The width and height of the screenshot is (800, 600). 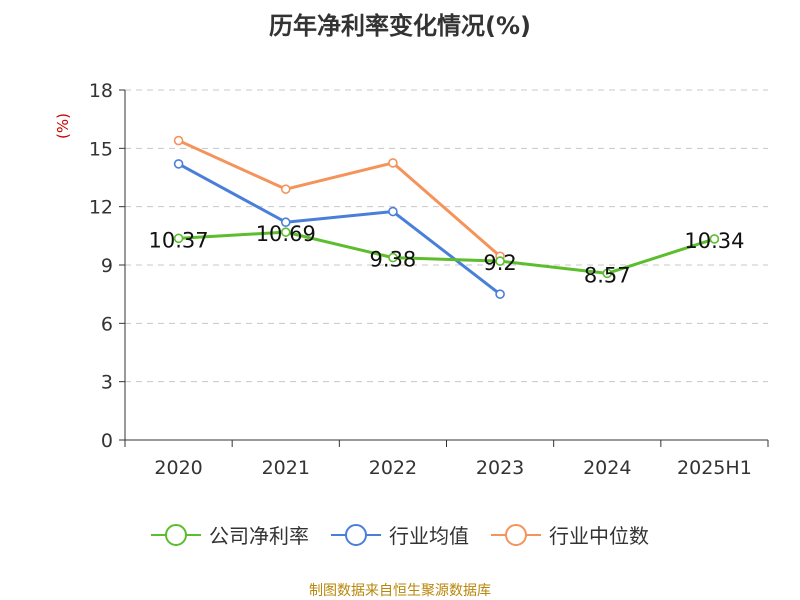 I want to click on data-label: 8.57, so click(x=607, y=275).